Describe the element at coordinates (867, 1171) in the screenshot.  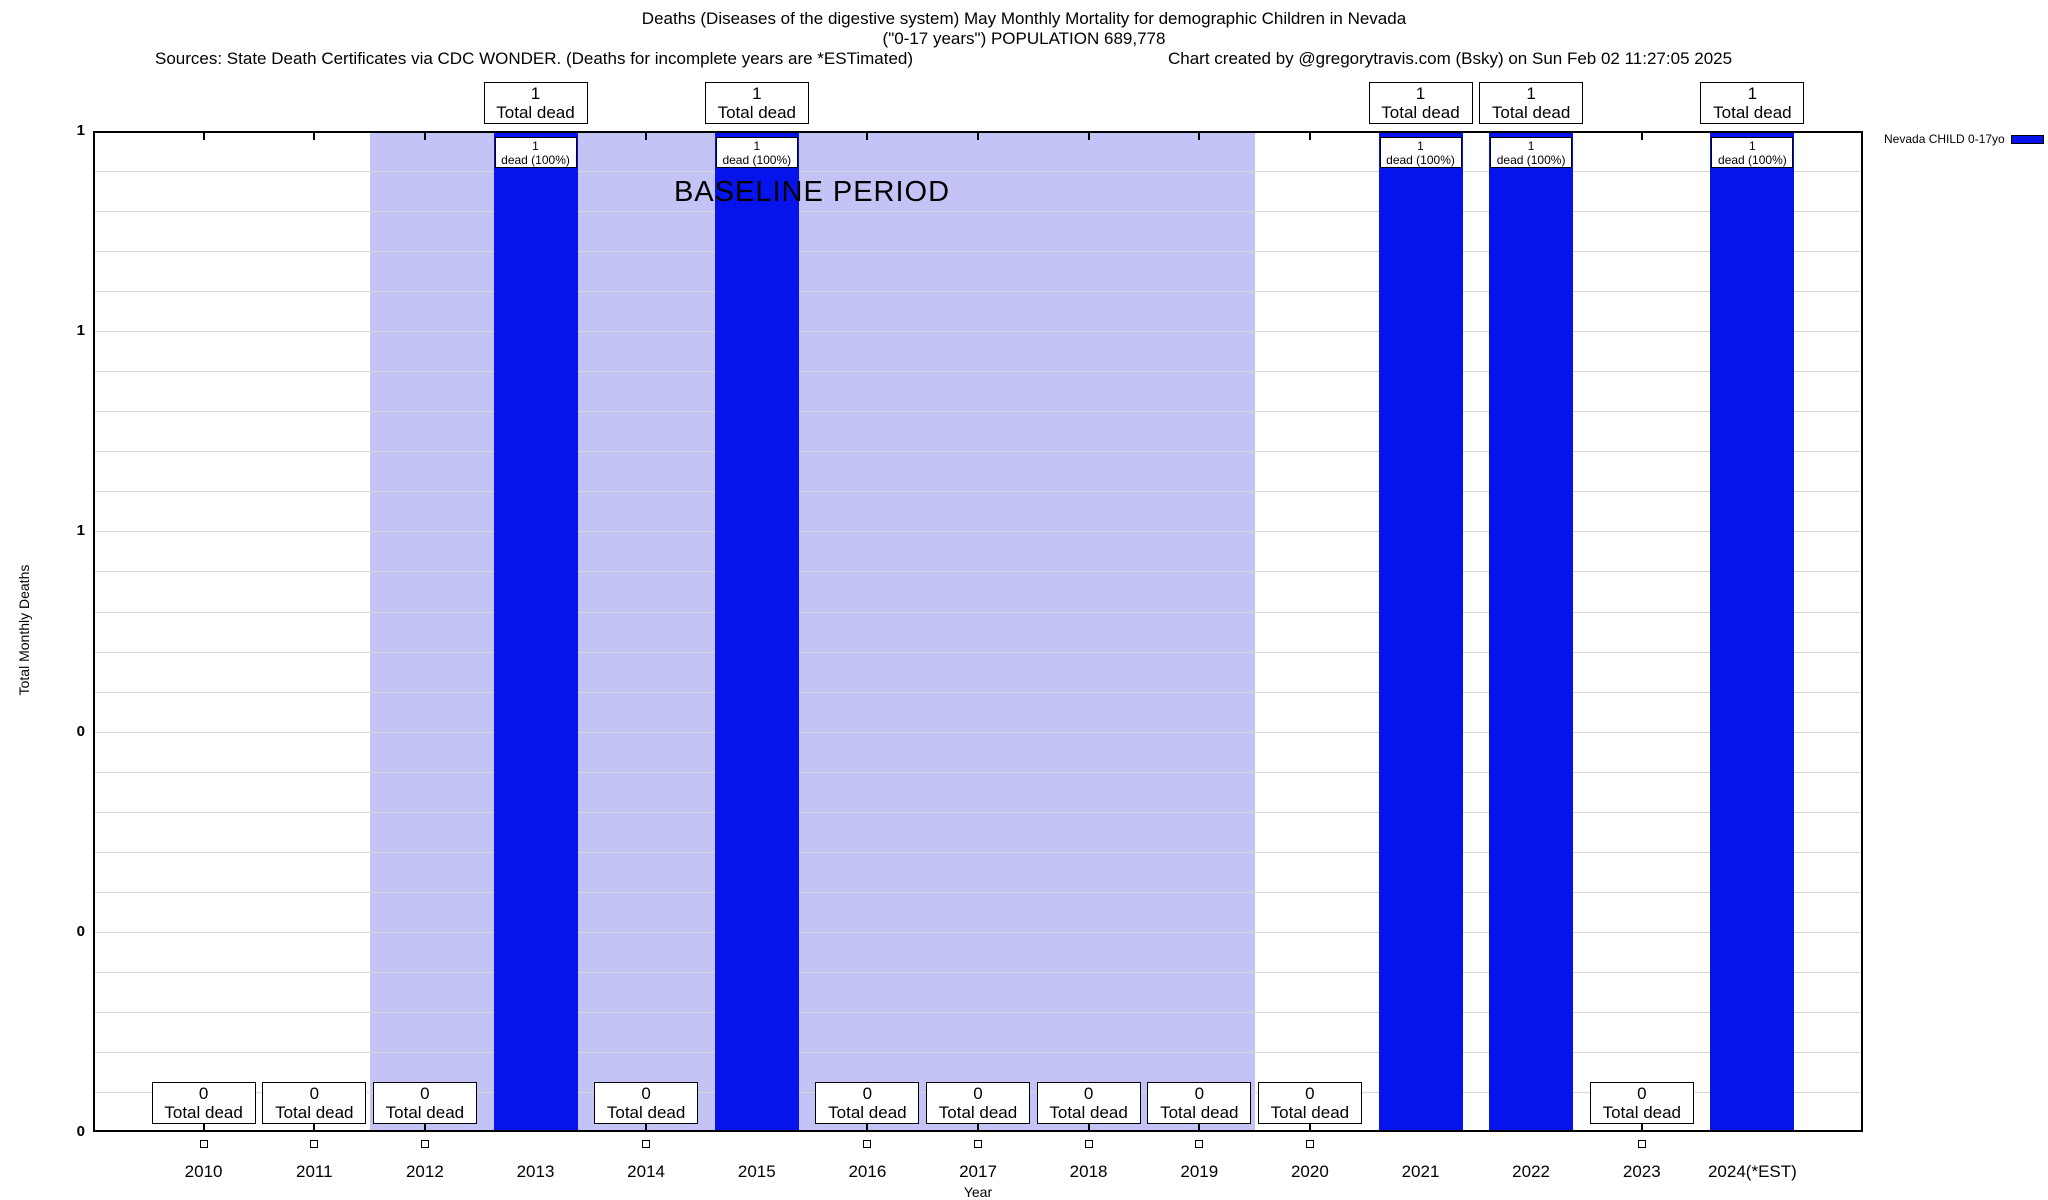
I see `x-tick-label: 2016` at that location.